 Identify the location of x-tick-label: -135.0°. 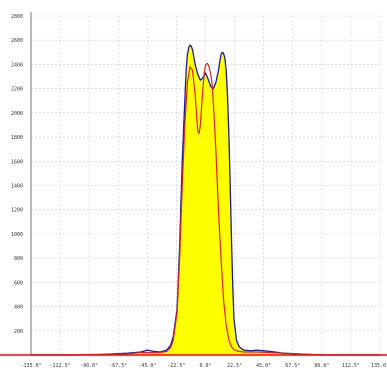
(30, 366).